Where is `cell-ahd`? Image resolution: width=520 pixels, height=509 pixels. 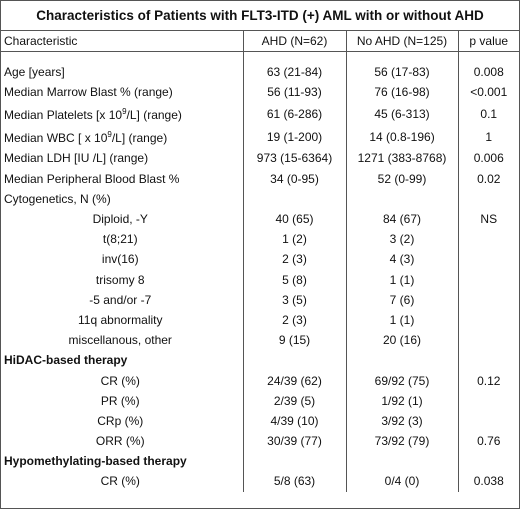 cell-ahd is located at coordinates (294, 198).